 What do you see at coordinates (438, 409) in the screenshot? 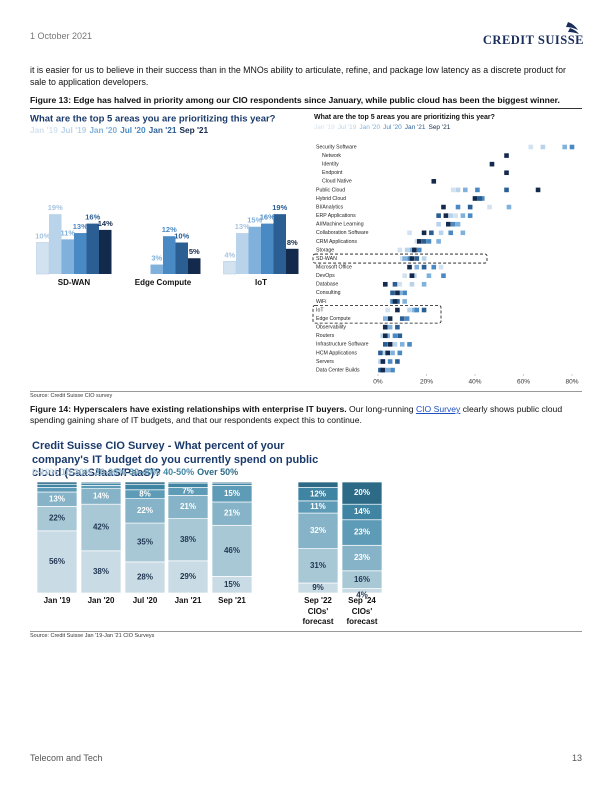
I see `survey-link: CIO Survey` at bounding box center [438, 409].